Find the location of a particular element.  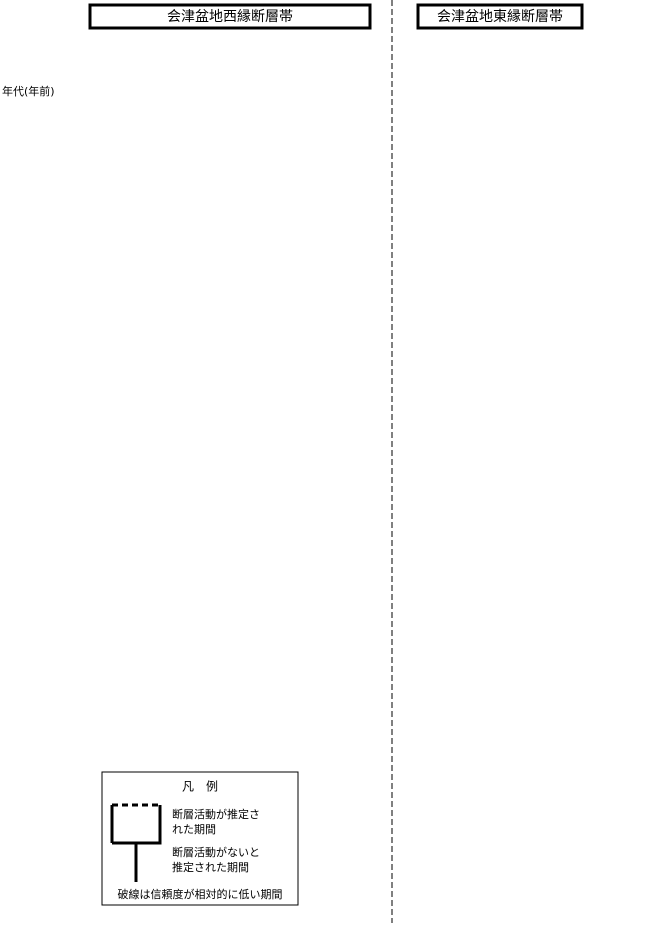

east-title: 会津盆地東縁断層帯 is located at coordinates (500, 17).